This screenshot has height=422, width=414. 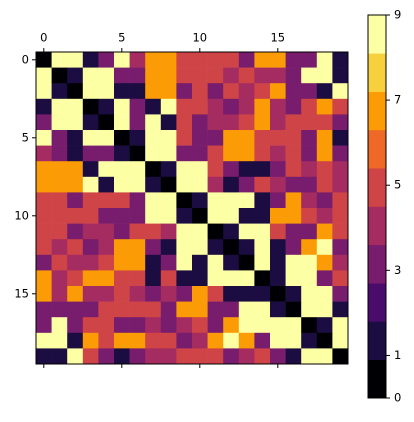 I want to click on x-tick-label: 5, so click(x=121, y=38).